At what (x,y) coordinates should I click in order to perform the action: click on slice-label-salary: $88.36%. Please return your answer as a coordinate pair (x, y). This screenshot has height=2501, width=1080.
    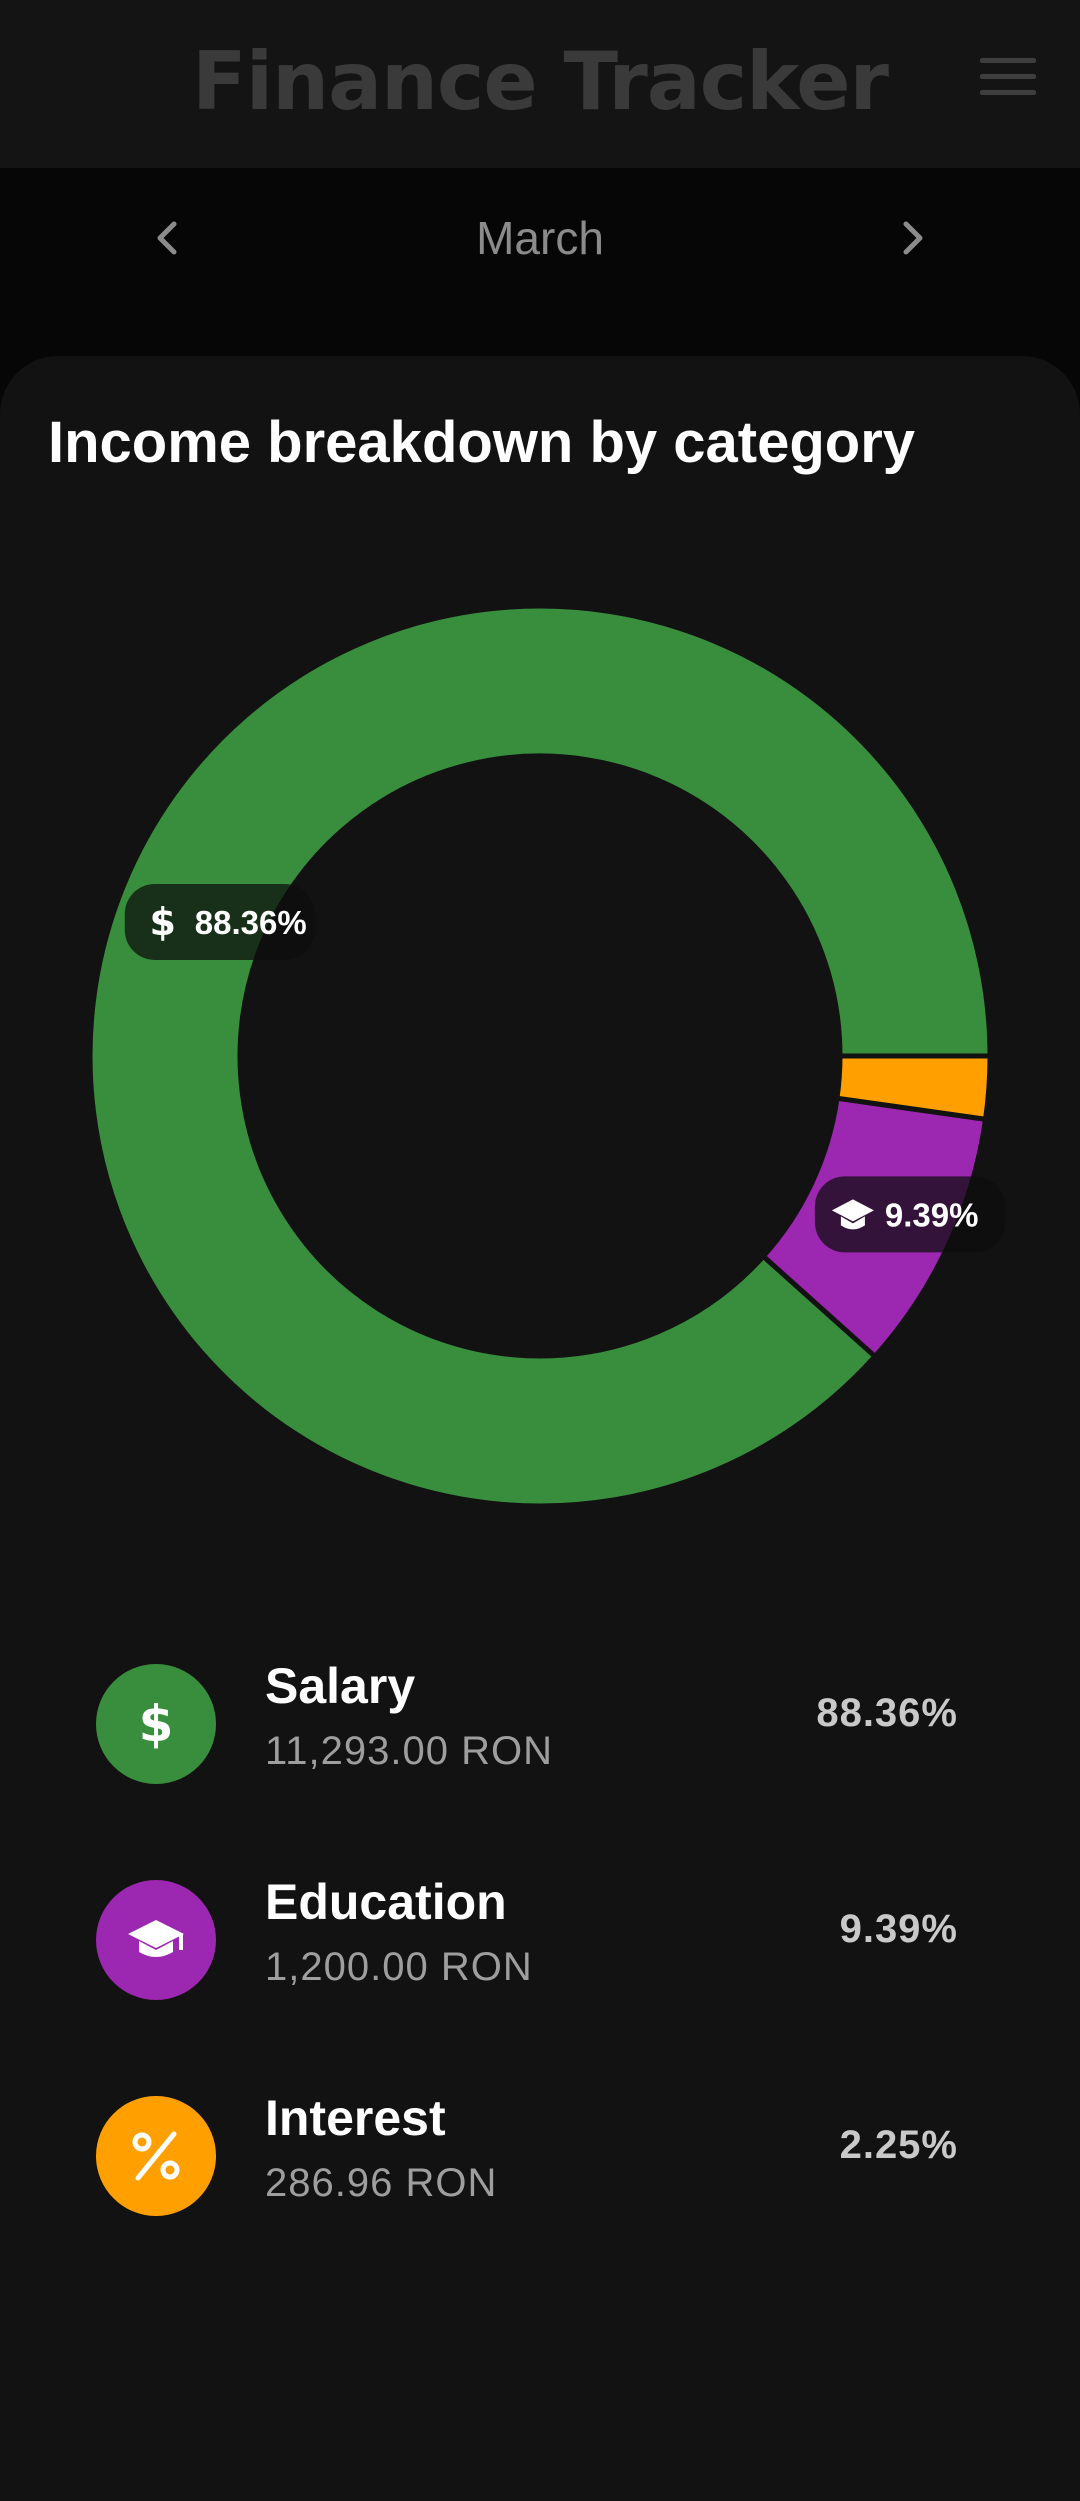
    Looking at the image, I should click on (219, 921).